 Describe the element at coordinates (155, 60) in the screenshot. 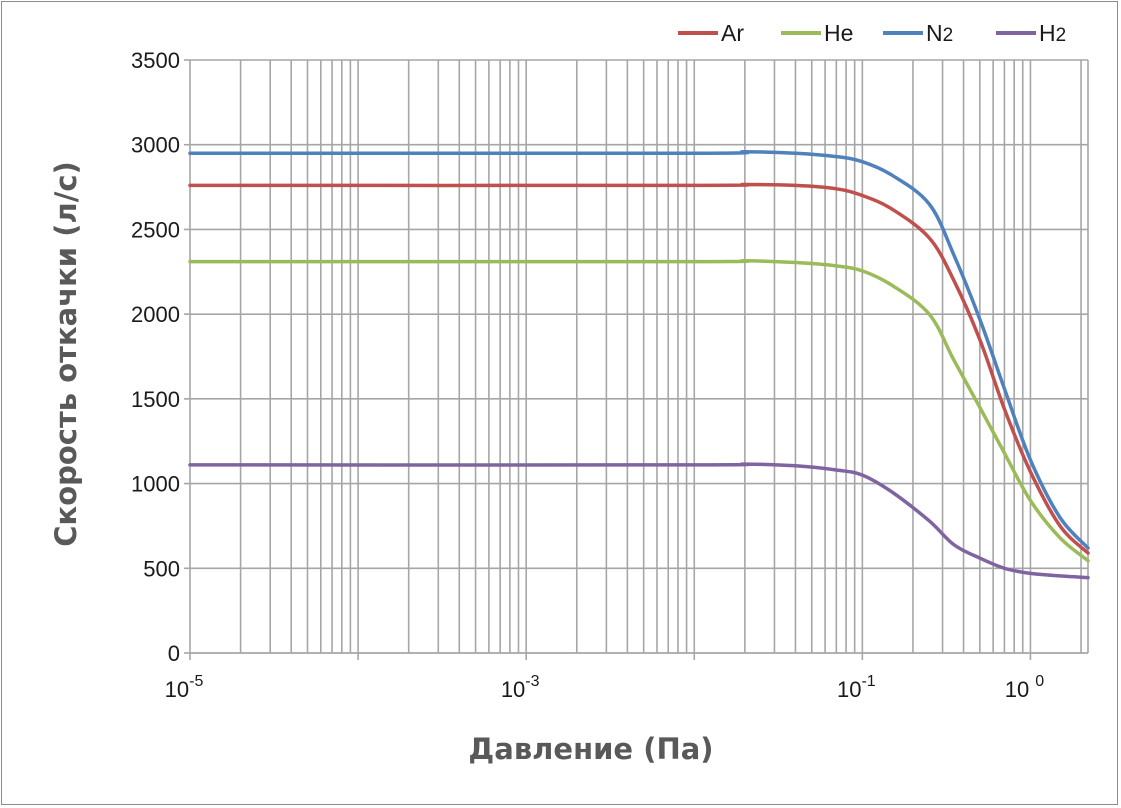

I see `y-tick-label: 3500` at that location.